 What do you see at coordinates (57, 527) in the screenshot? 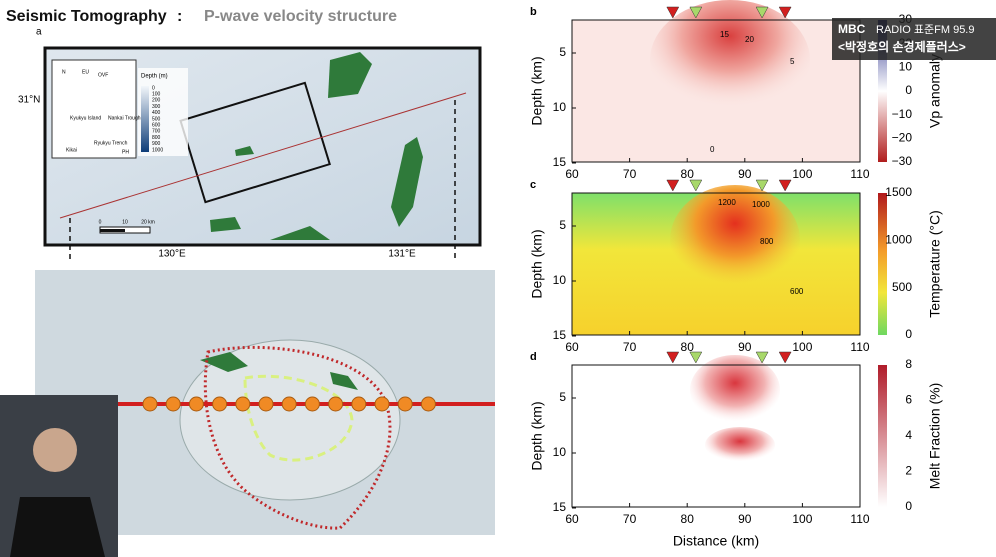
I see `presenter-body` at bounding box center [57, 527].